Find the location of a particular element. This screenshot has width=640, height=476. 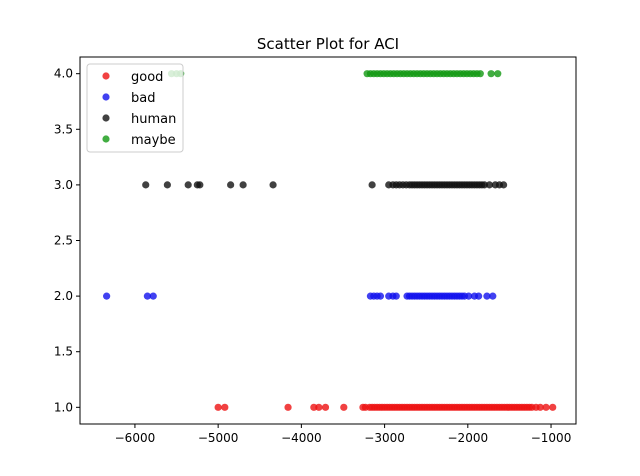

y-tick-label: 3.0 is located at coordinates (63, 185).